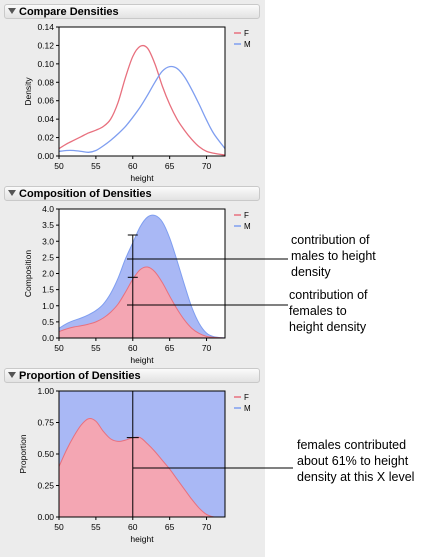 Image resolution: width=440 pixels, height=557 pixels. Describe the element at coordinates (353, 461) in the screenshot. I see `annotation-line-2: about 61% to height` at that location.